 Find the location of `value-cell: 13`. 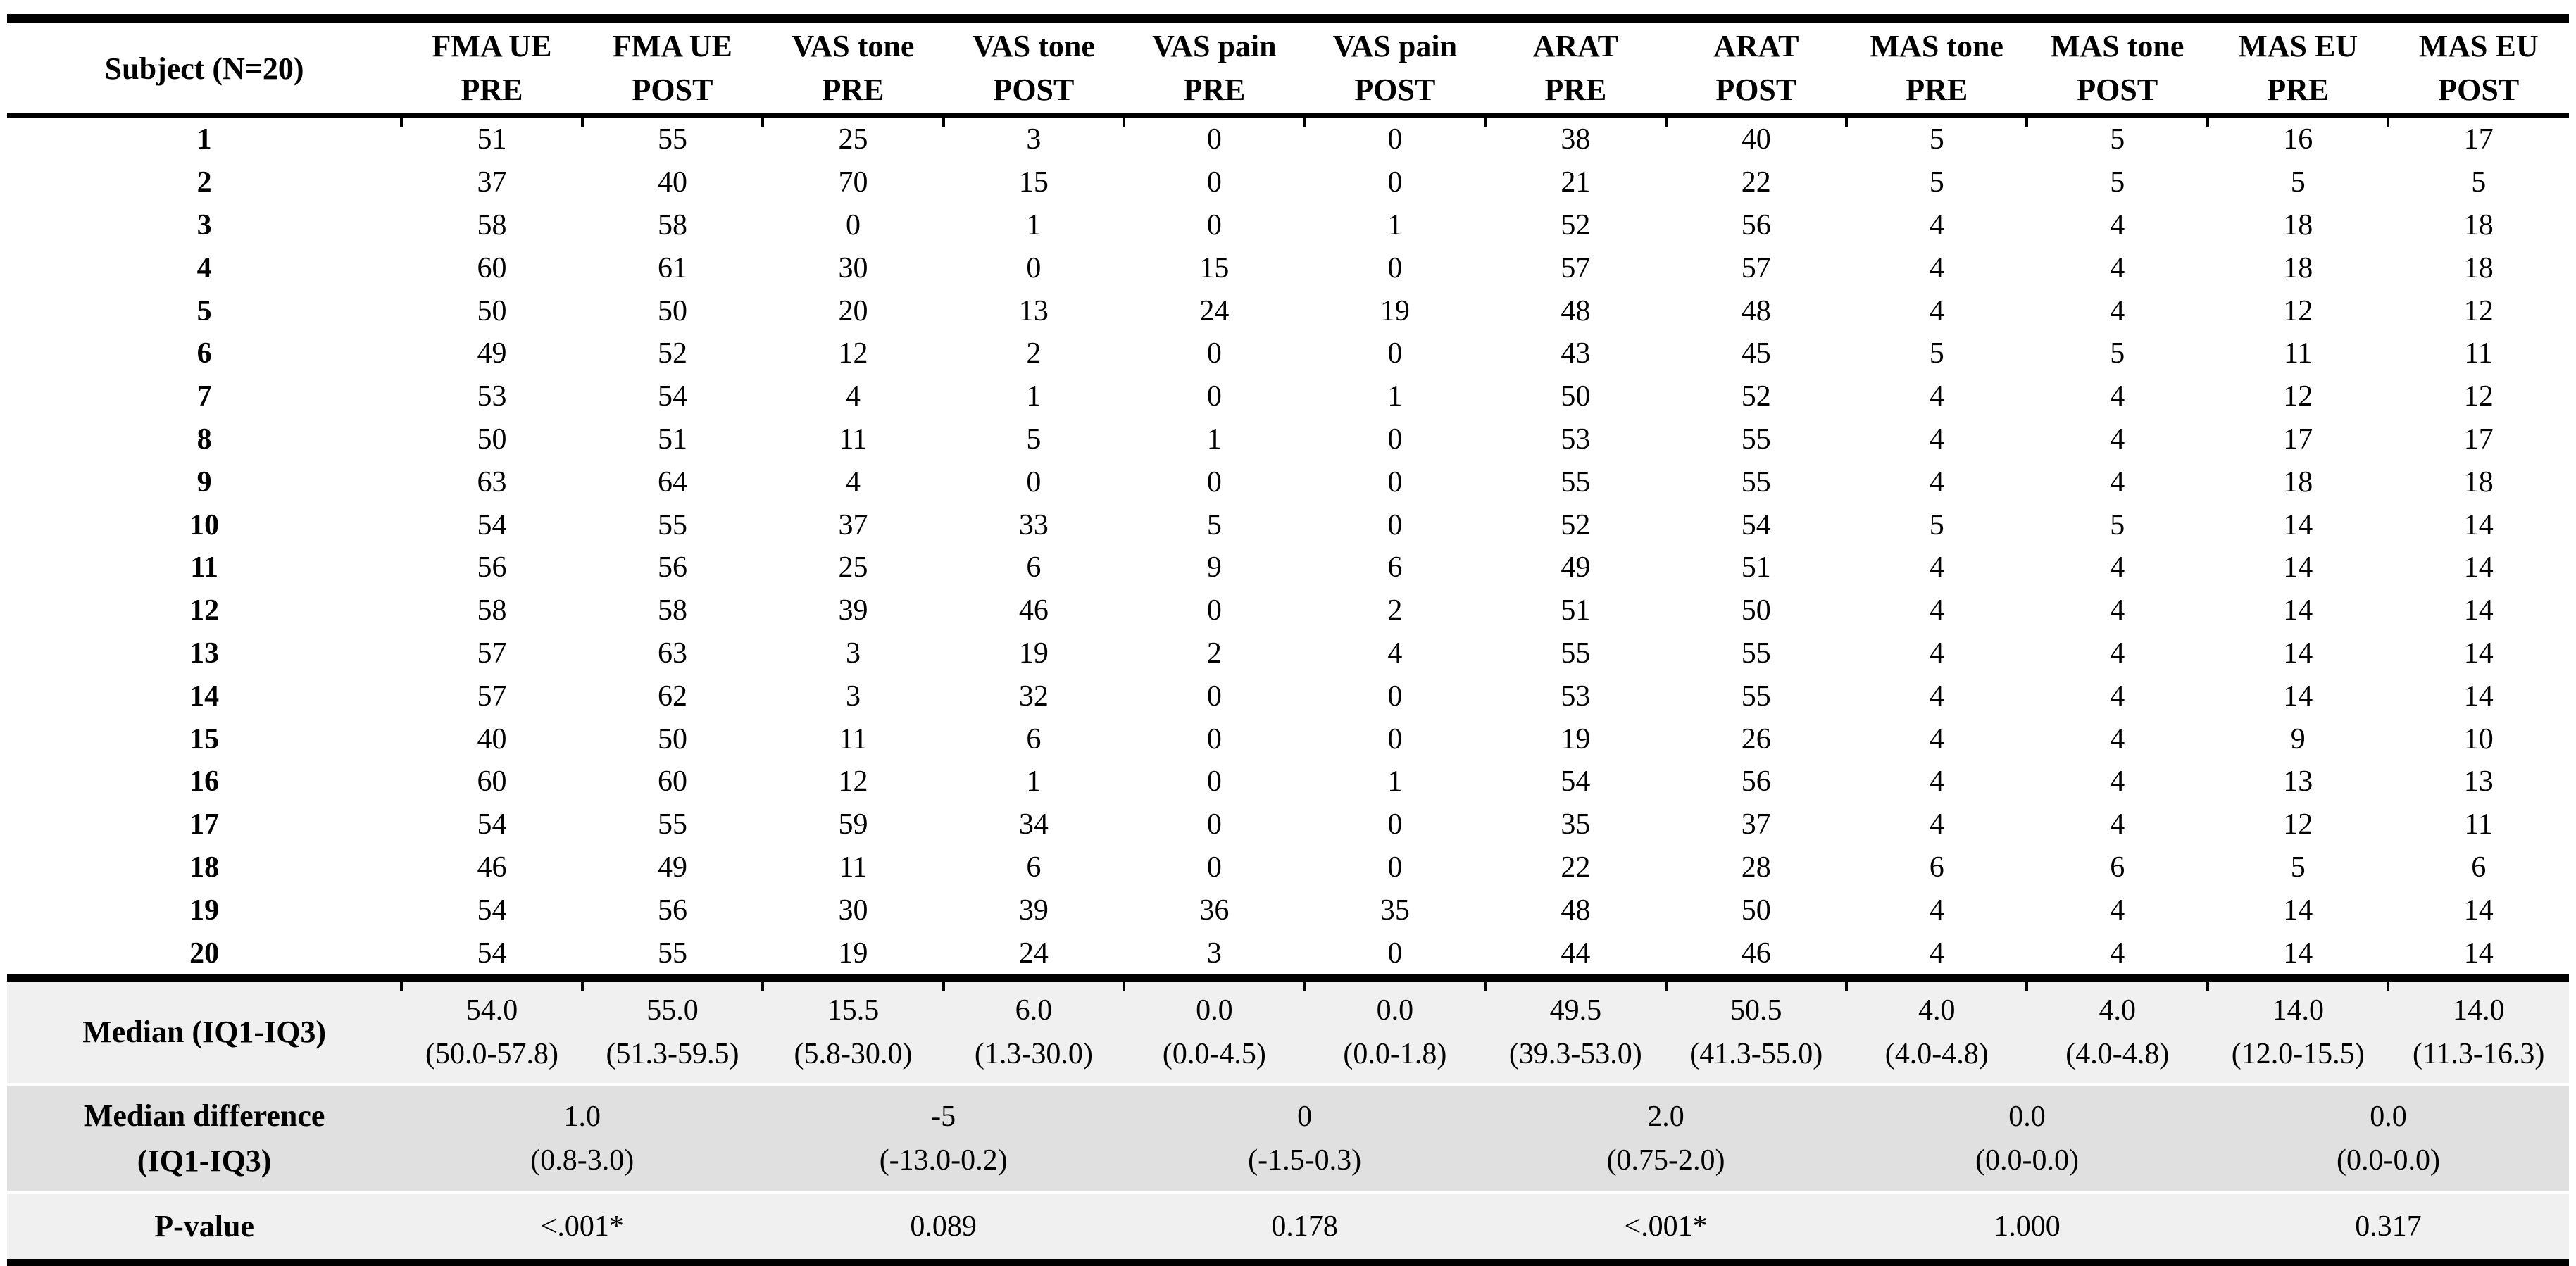

value-cell: 13 is located at coordinates (1033, 310).